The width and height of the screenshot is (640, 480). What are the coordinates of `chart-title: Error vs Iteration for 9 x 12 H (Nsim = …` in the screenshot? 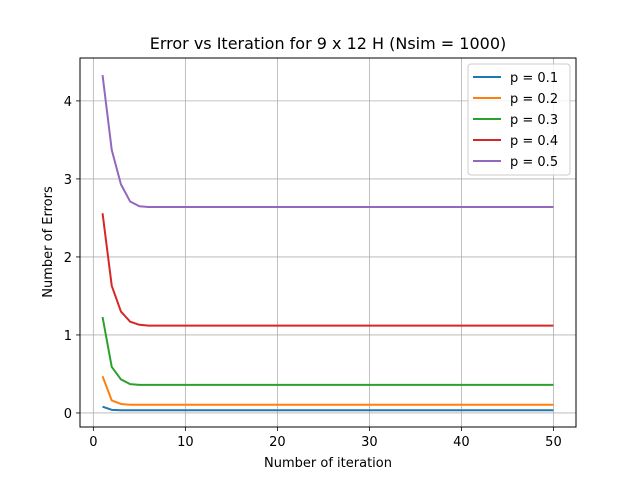 It's located at (328, 43).